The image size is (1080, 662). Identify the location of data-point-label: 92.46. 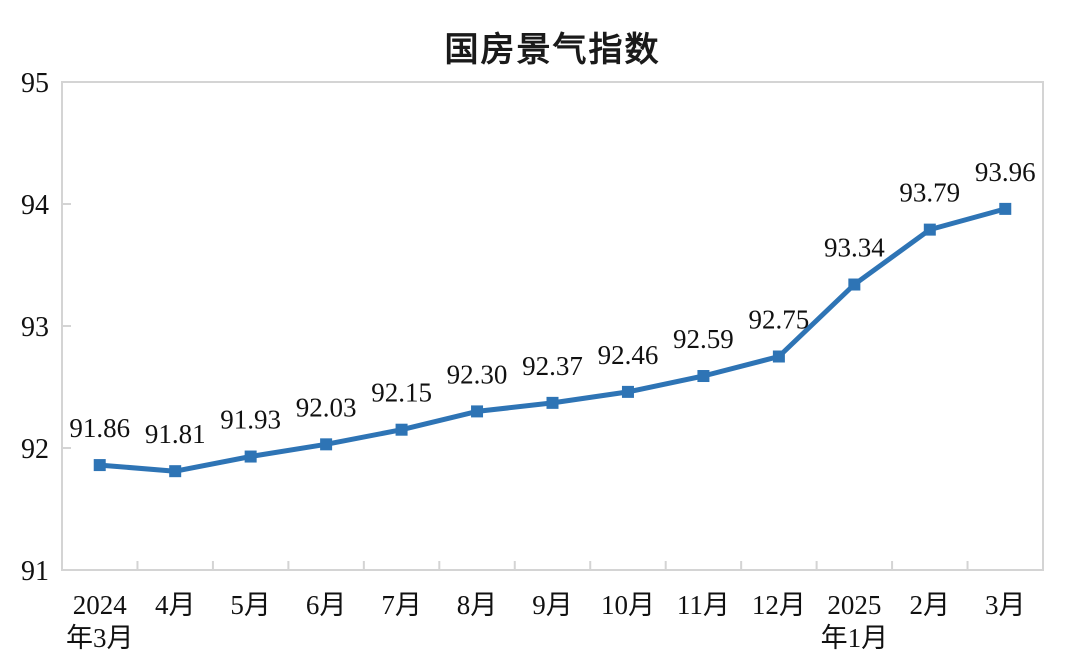
(628, 355).